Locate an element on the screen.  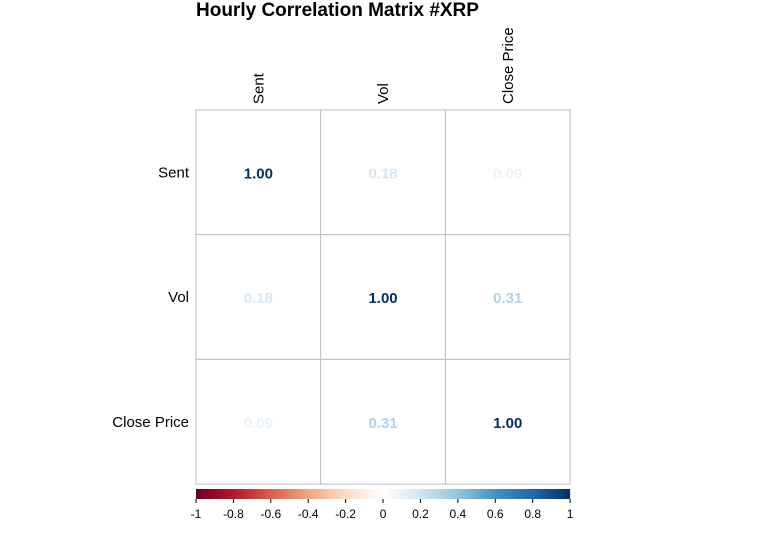
cell-value-label-0-2: 0.09 is located at coordinates (507, 173).